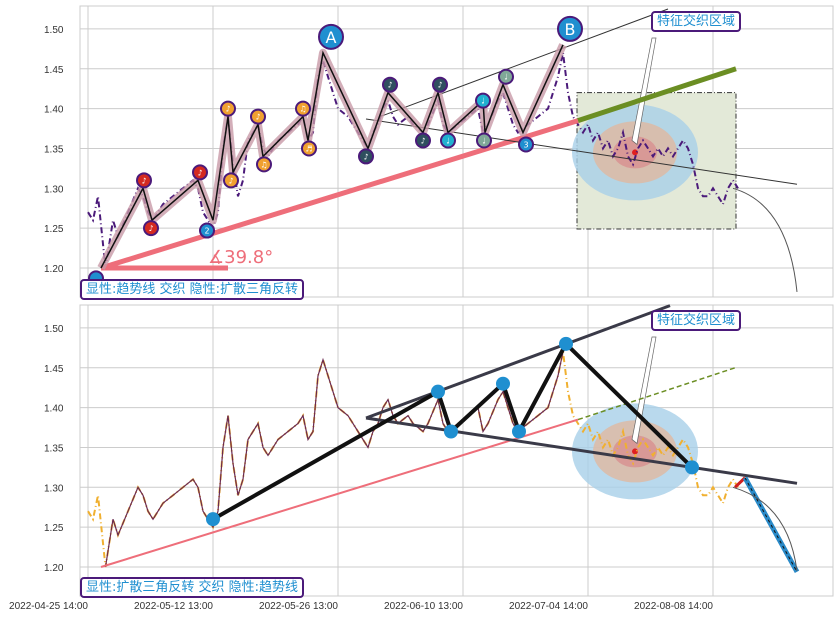 The height and width of the screenshot is (617, 839). Describe the element at coordinates (423, 606) in the screenshot. I see `x-tick-label: 2022-06-10 13:00` at that location.